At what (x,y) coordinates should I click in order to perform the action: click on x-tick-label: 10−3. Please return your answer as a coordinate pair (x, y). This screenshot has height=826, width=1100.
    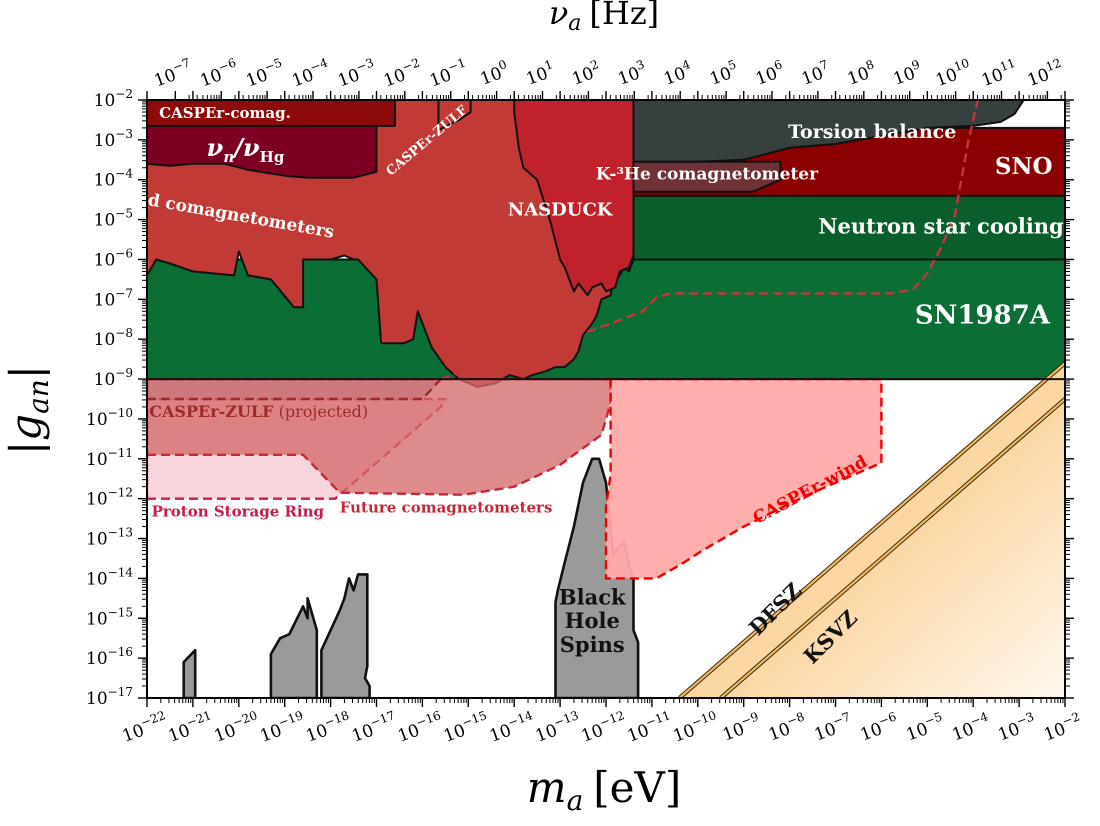
    Looking at the image, I should click on (1016, 727).